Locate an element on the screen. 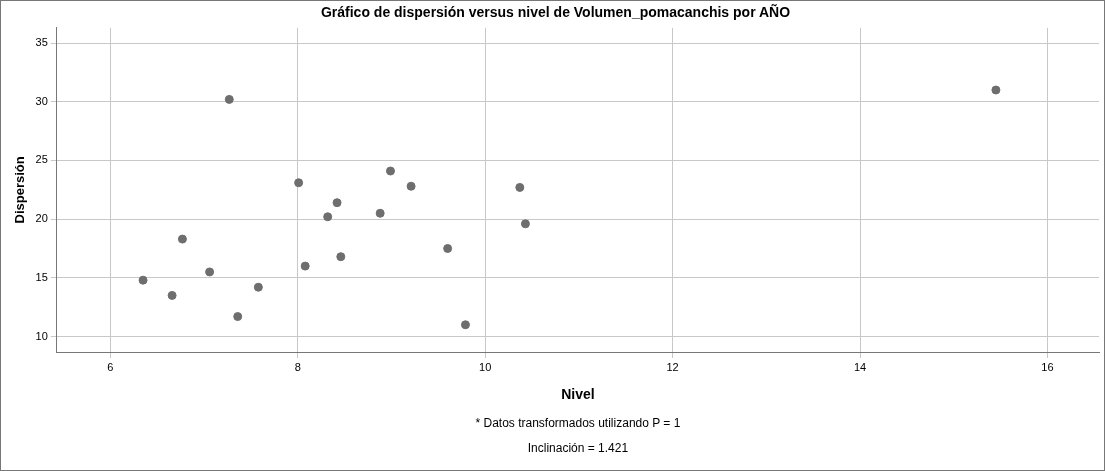  x-tick-label: 10 is located at coordinates (485, 366).